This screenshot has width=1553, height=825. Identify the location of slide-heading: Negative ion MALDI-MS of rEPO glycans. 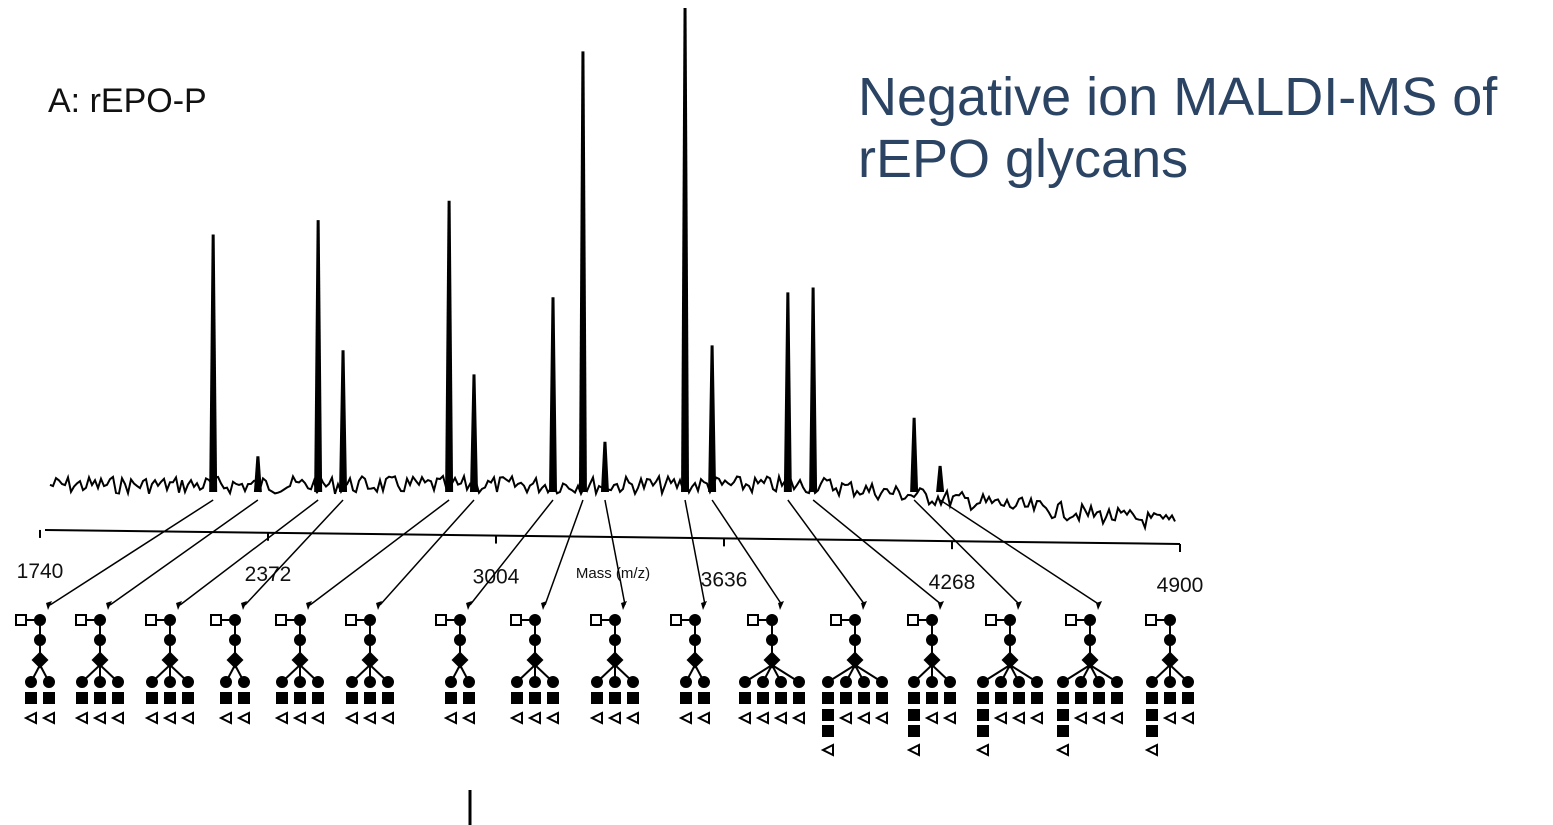
(1178, 128).